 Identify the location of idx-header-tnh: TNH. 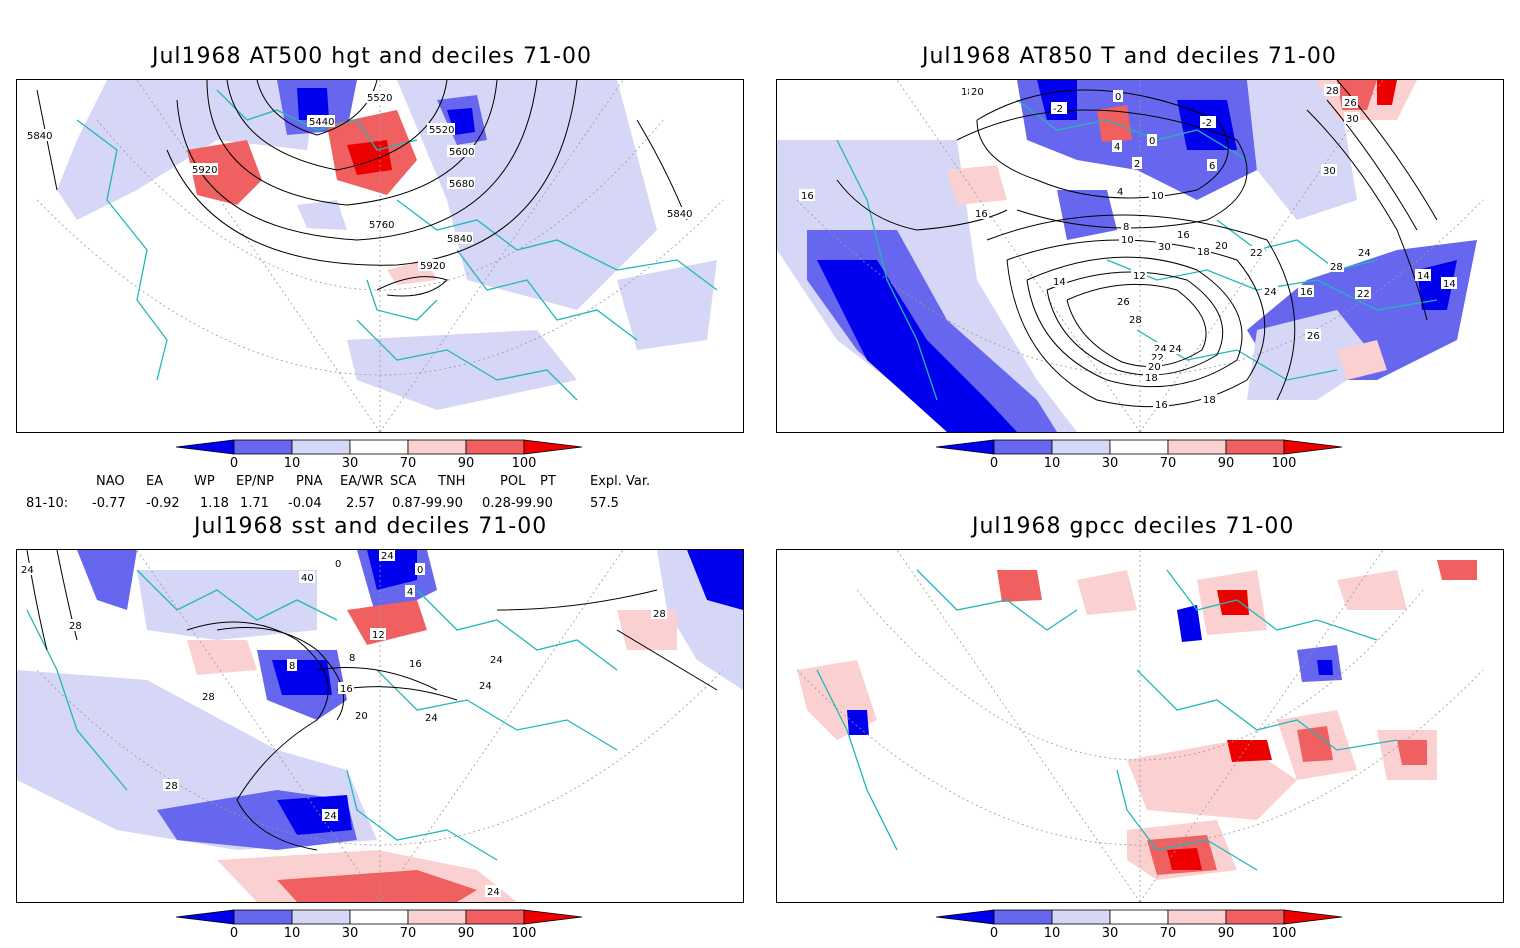
(452, 481).